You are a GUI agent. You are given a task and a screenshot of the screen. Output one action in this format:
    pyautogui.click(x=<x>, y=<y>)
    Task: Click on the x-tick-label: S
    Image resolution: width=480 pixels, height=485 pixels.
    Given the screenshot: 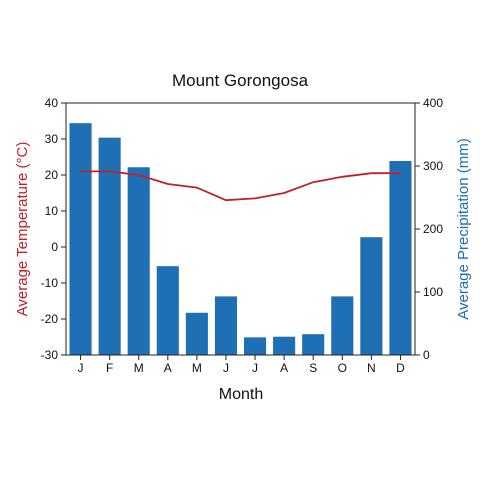 What is the action you would take?
    pyautogui.click(x=313, y=368)
    